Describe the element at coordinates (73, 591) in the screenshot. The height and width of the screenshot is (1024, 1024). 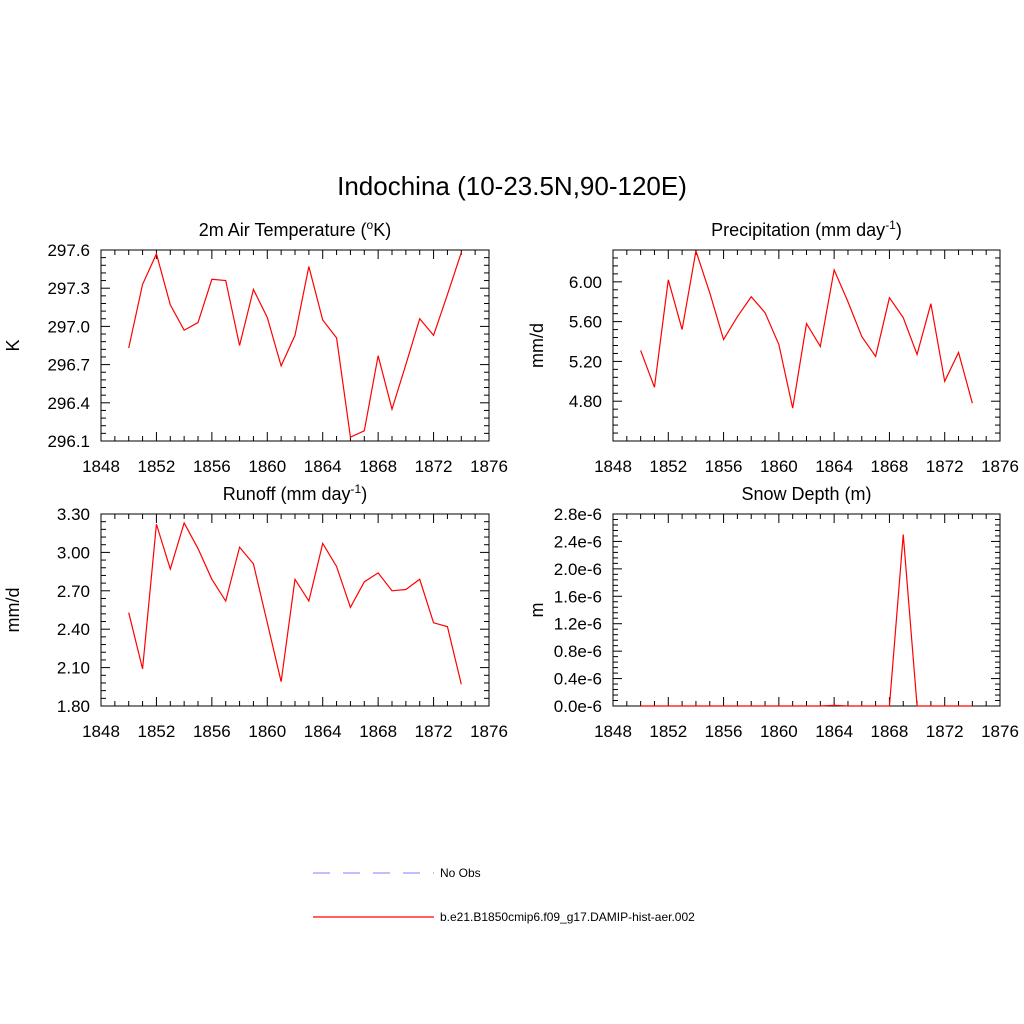
I see `y-tick-label: 2.70` at that location.